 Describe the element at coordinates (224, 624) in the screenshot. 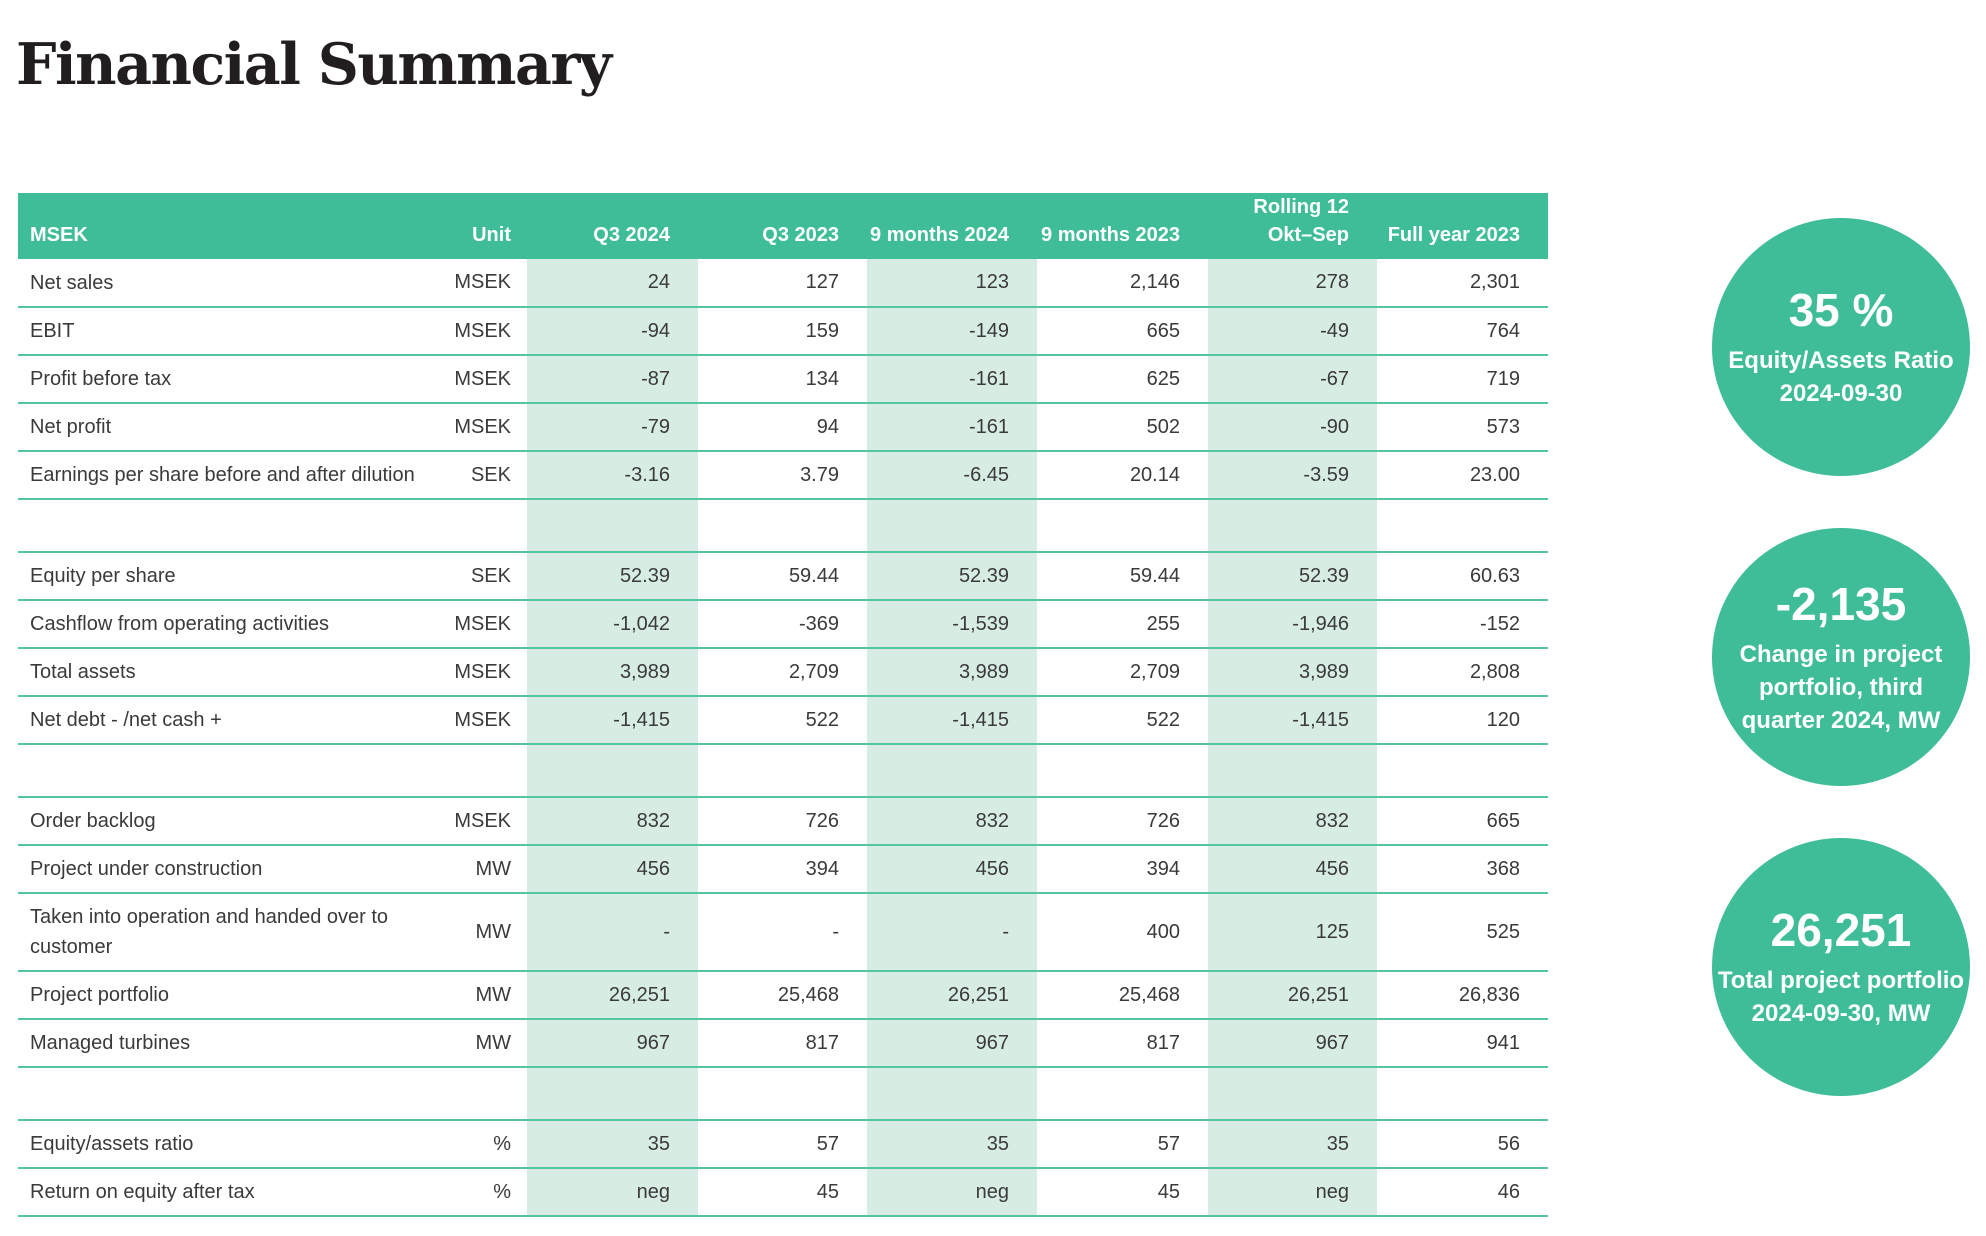

I see `row-label-cell: Cashflow from operating activities` at that location.